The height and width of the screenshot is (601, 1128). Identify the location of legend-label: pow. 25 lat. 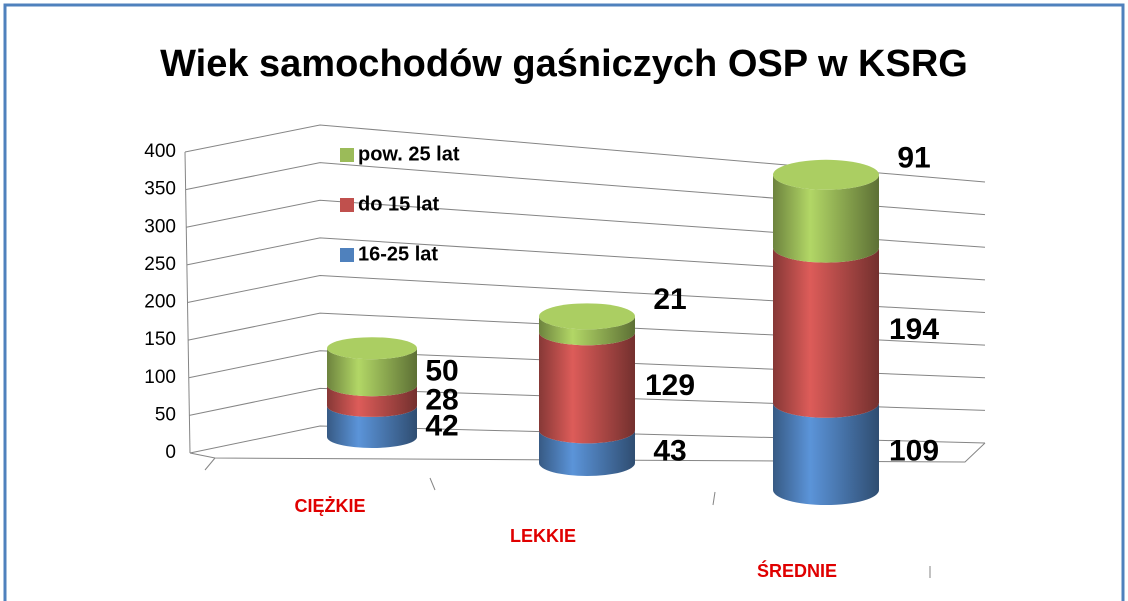
(409, 154).